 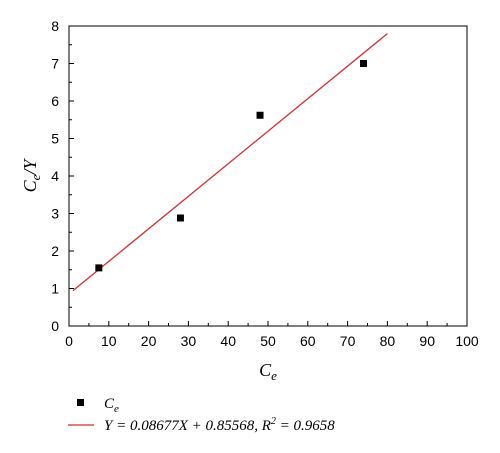 What do you see at coordinates (268, 371) in the screenshot?
I see `x-axis-label: Ce` at bounding box center [268, 371].